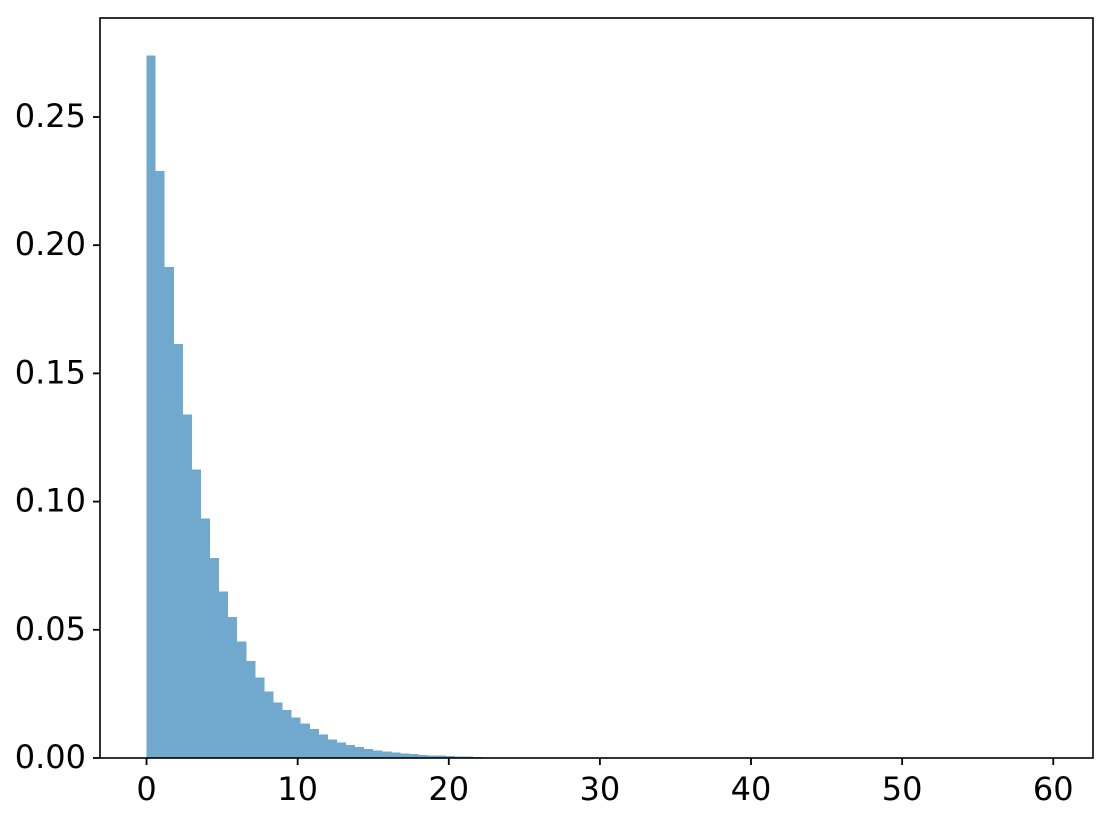  What do you see at coordinates (448, 789) in the screenshot?
I see `x-tick-label: 20` at bounding box center [448, 789].